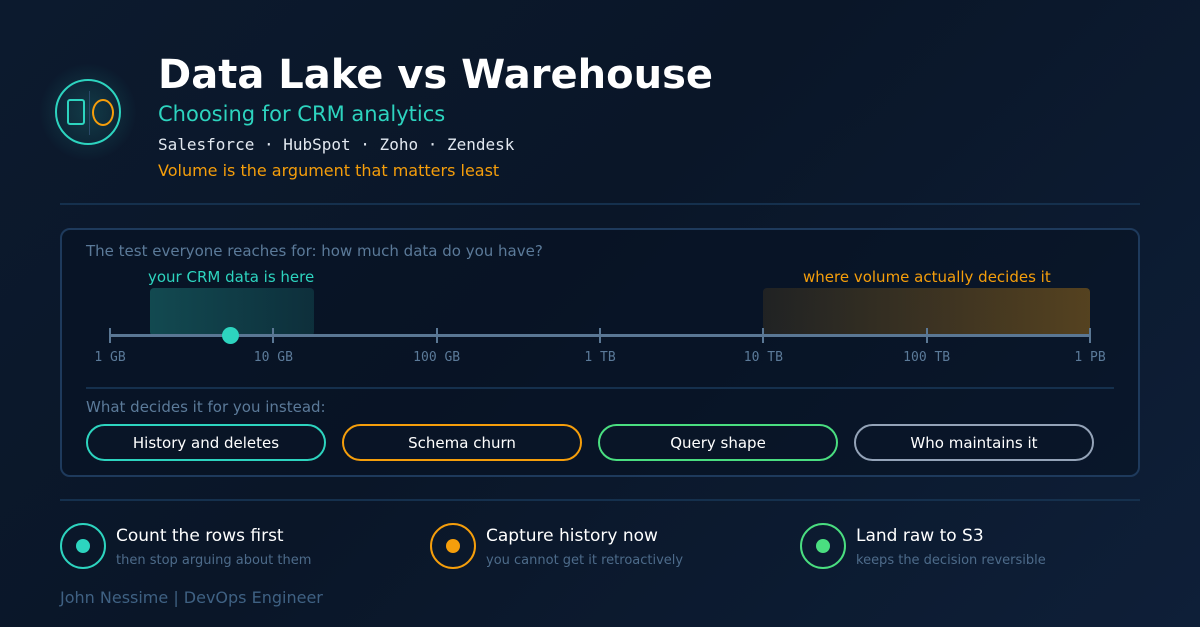  What do you see at coordinates (927, 277) in the screenshot?
I see `volume-zone-label: where volume actually decides it` at bounding box center [927, 277].